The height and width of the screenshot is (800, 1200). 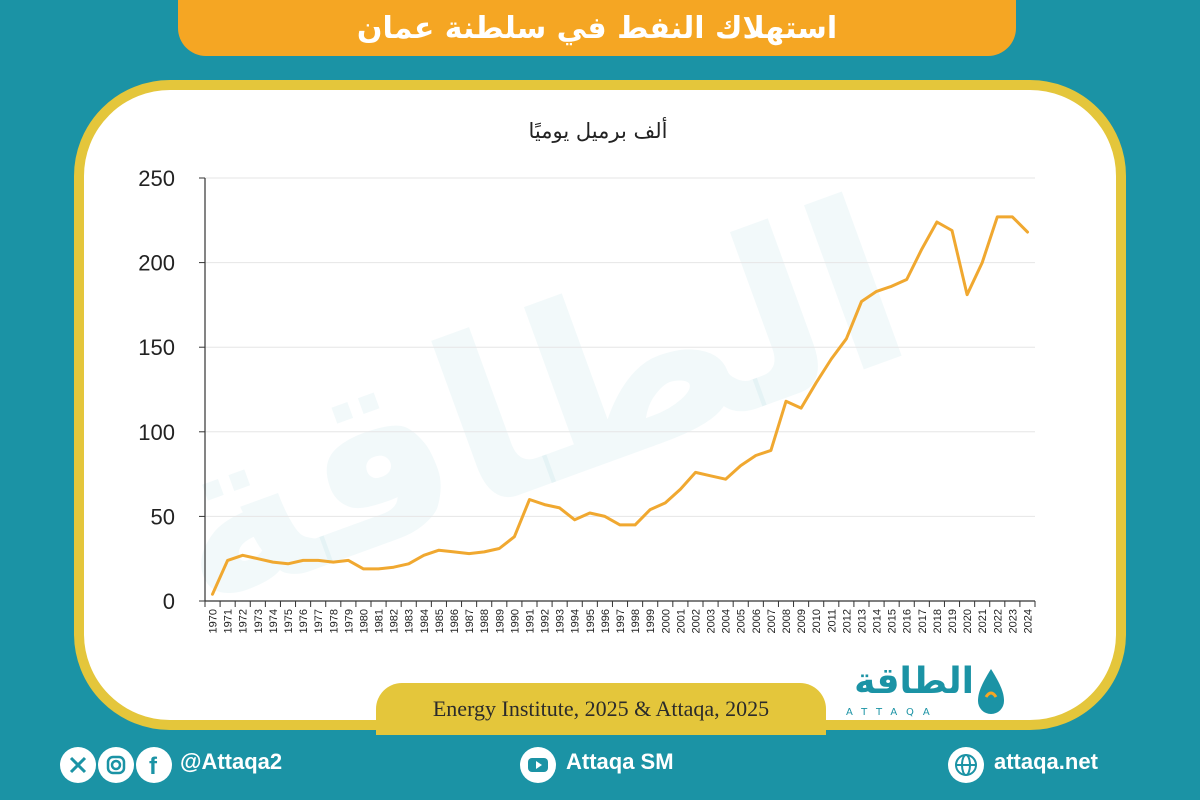 I want to click on x-tick-label: 2021, so click(x=983, y=621).